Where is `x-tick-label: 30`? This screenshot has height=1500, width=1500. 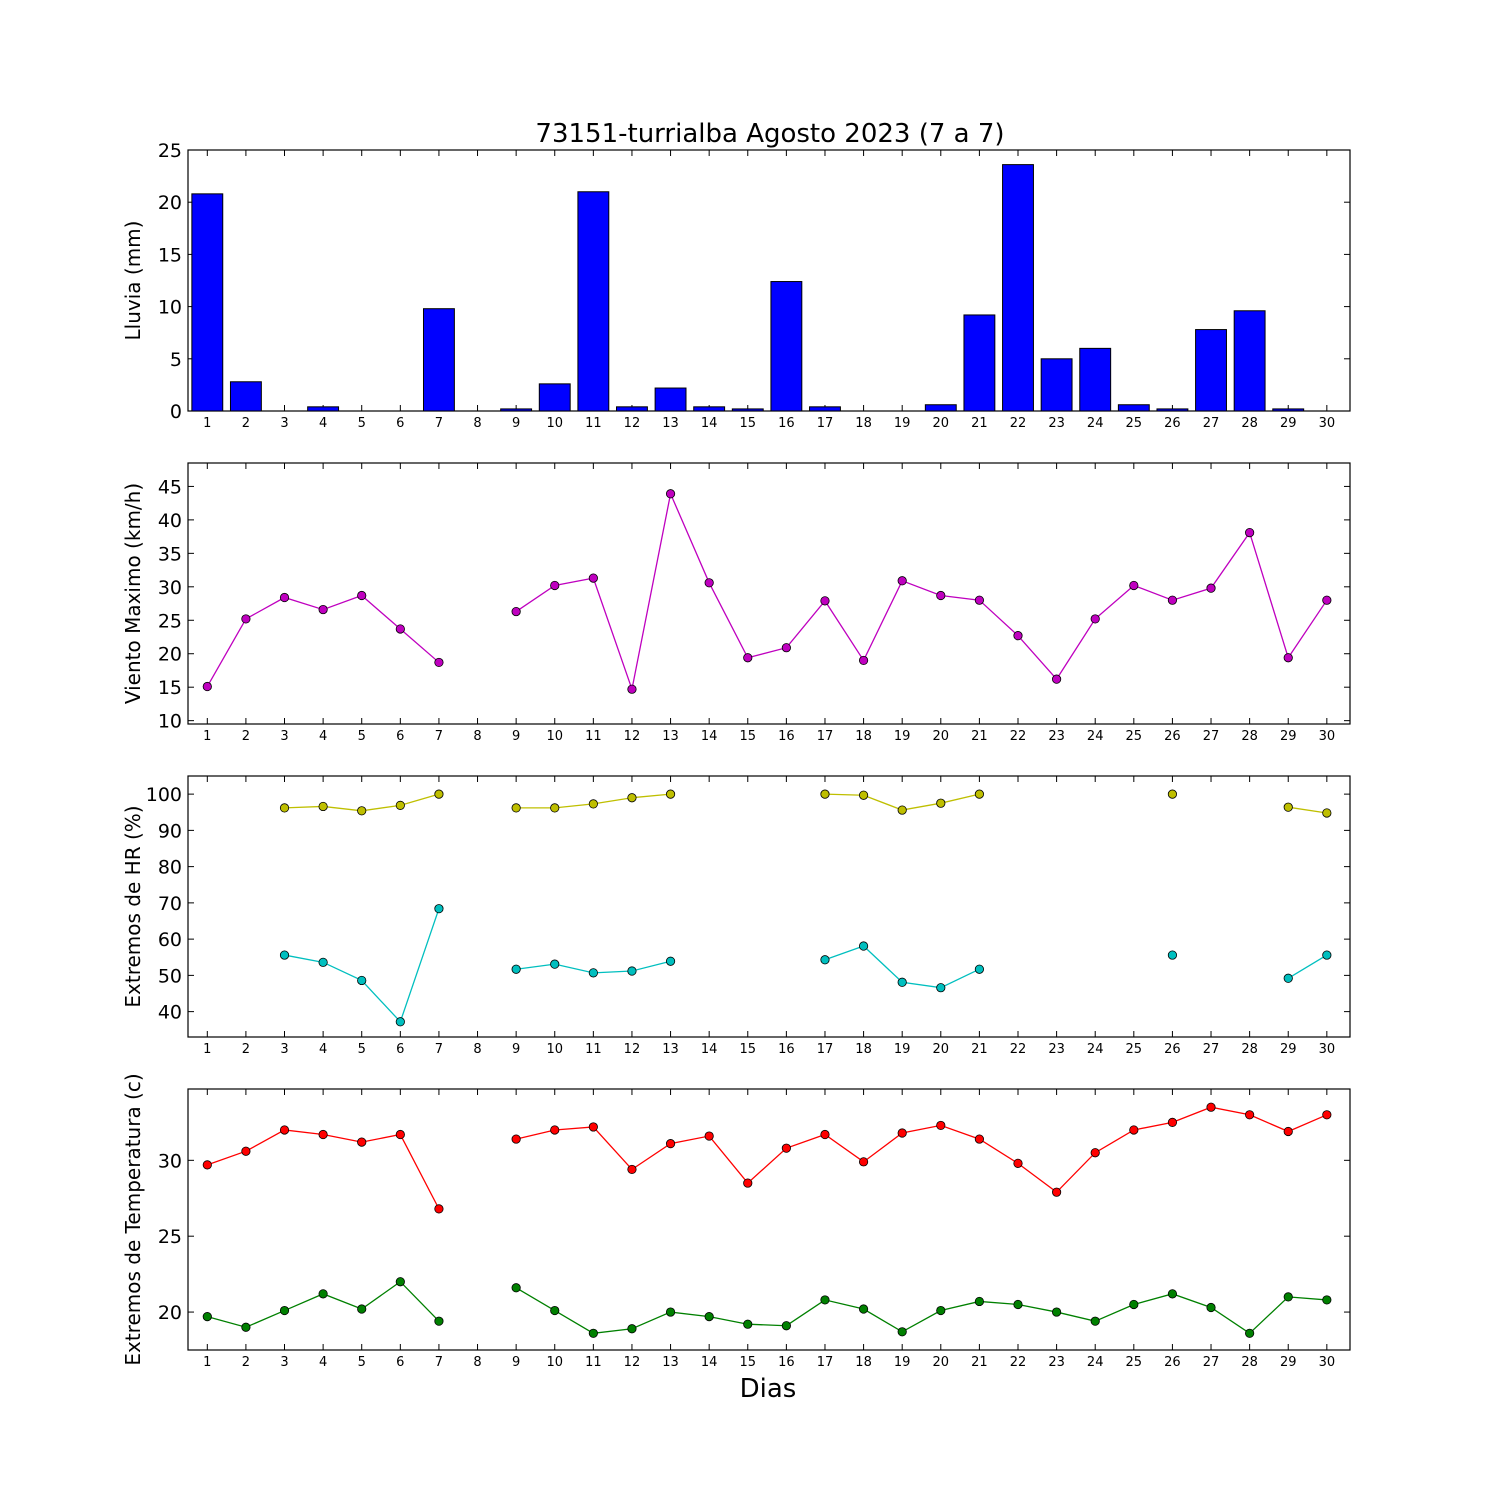 x-tick-label: 30 is located at coordinates (1327, 1049).